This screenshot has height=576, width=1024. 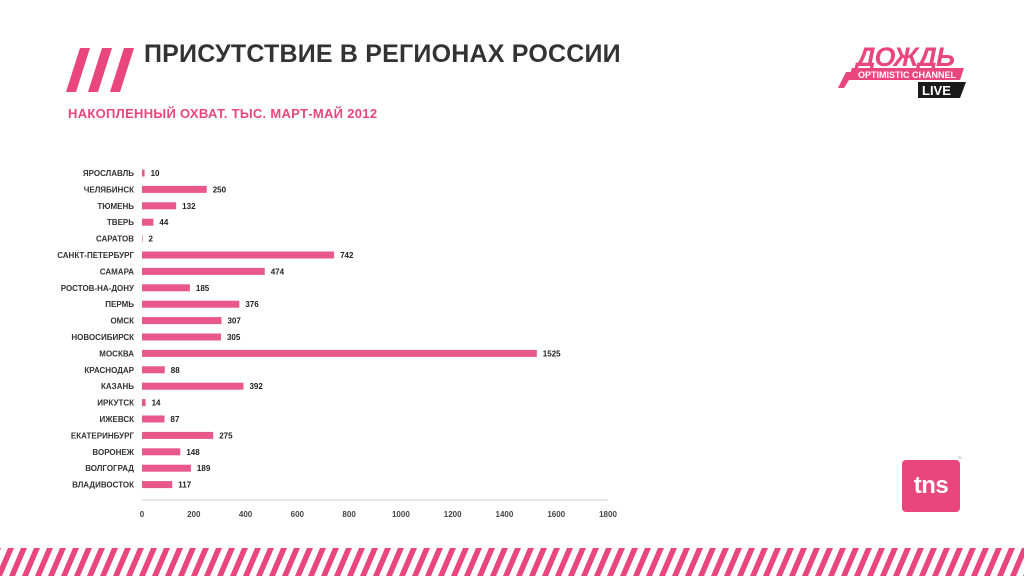 I want to click on x-tick-label: 1400, so click(x=505, y=514).